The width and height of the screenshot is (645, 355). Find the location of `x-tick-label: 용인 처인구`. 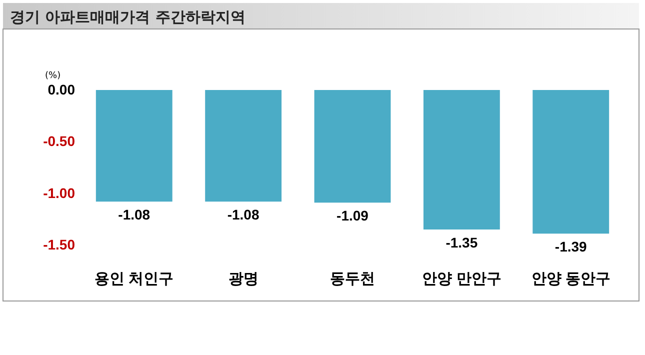

x-tick-label: 용인 처인구 is located at coordinates (134, 279).